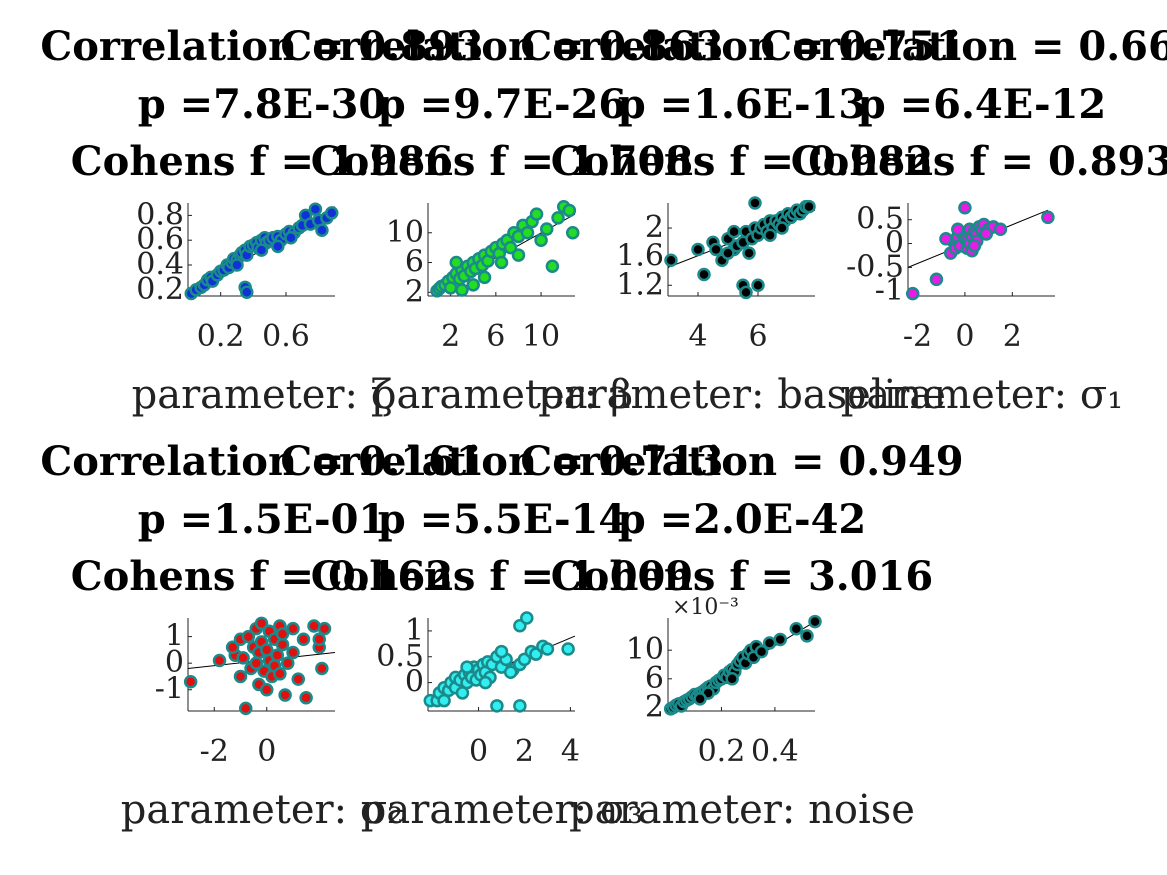 The width and height of the screenshot is (1167, 875). What do you see at coordinates (640, 284) in the screenshot?
I see `y-tick-label: 1.2` at bounding box center [640, 284].